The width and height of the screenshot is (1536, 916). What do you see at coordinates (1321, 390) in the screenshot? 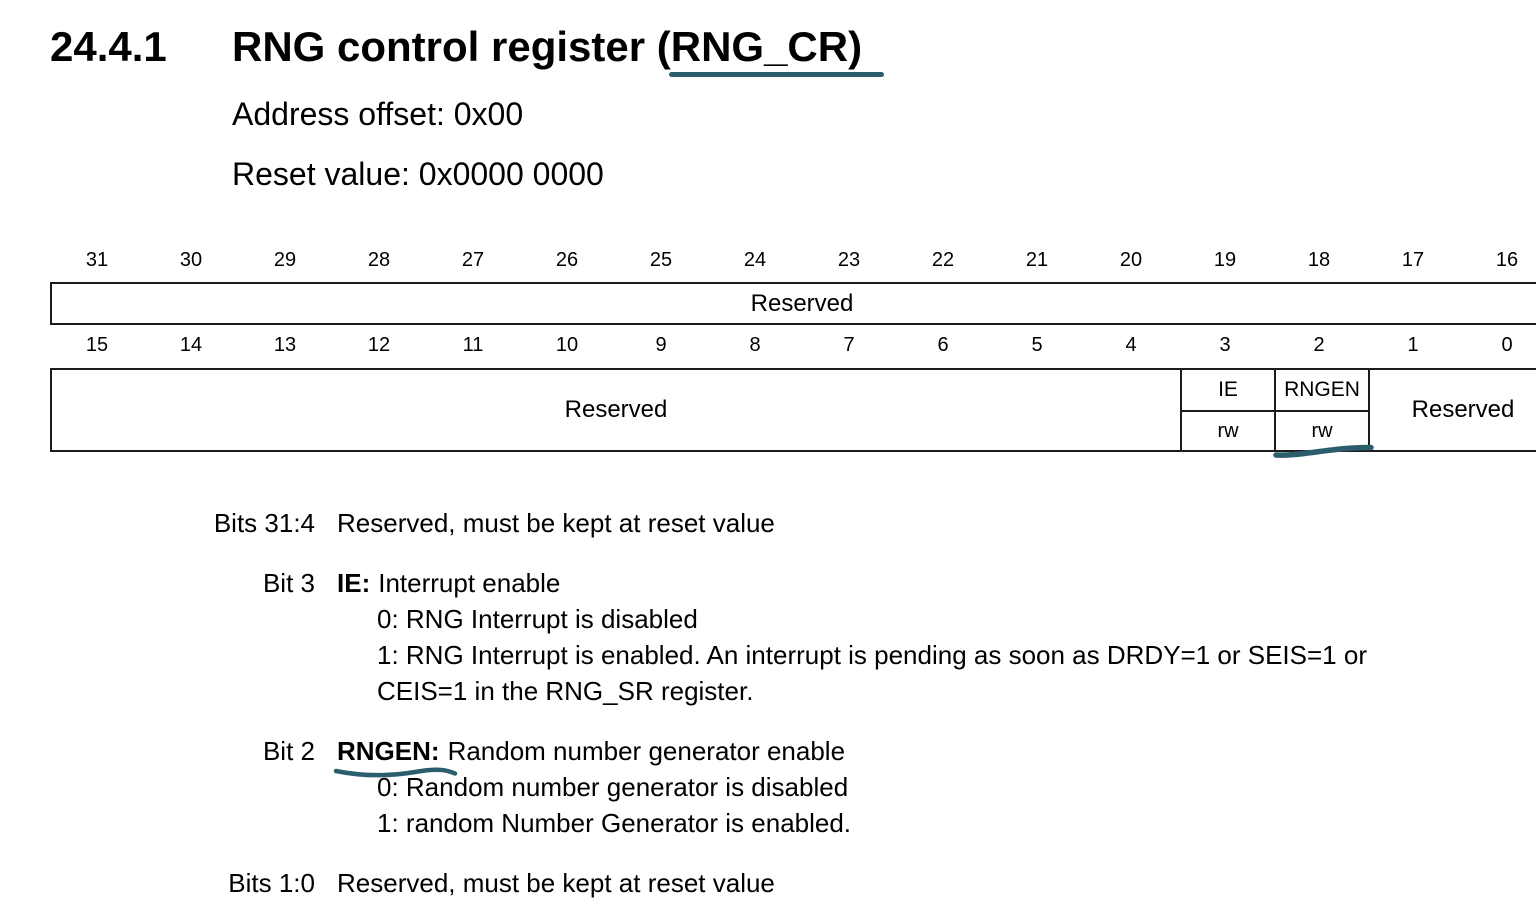
I see `field-cell-rngen: RNGEN` at bounding box center [1321, 390].